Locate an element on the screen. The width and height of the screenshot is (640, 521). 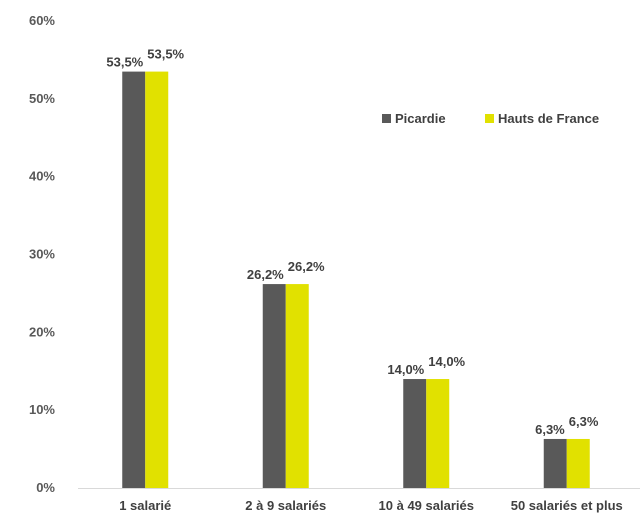
y-tick-label: 50% is located at coordinates (42, 98).